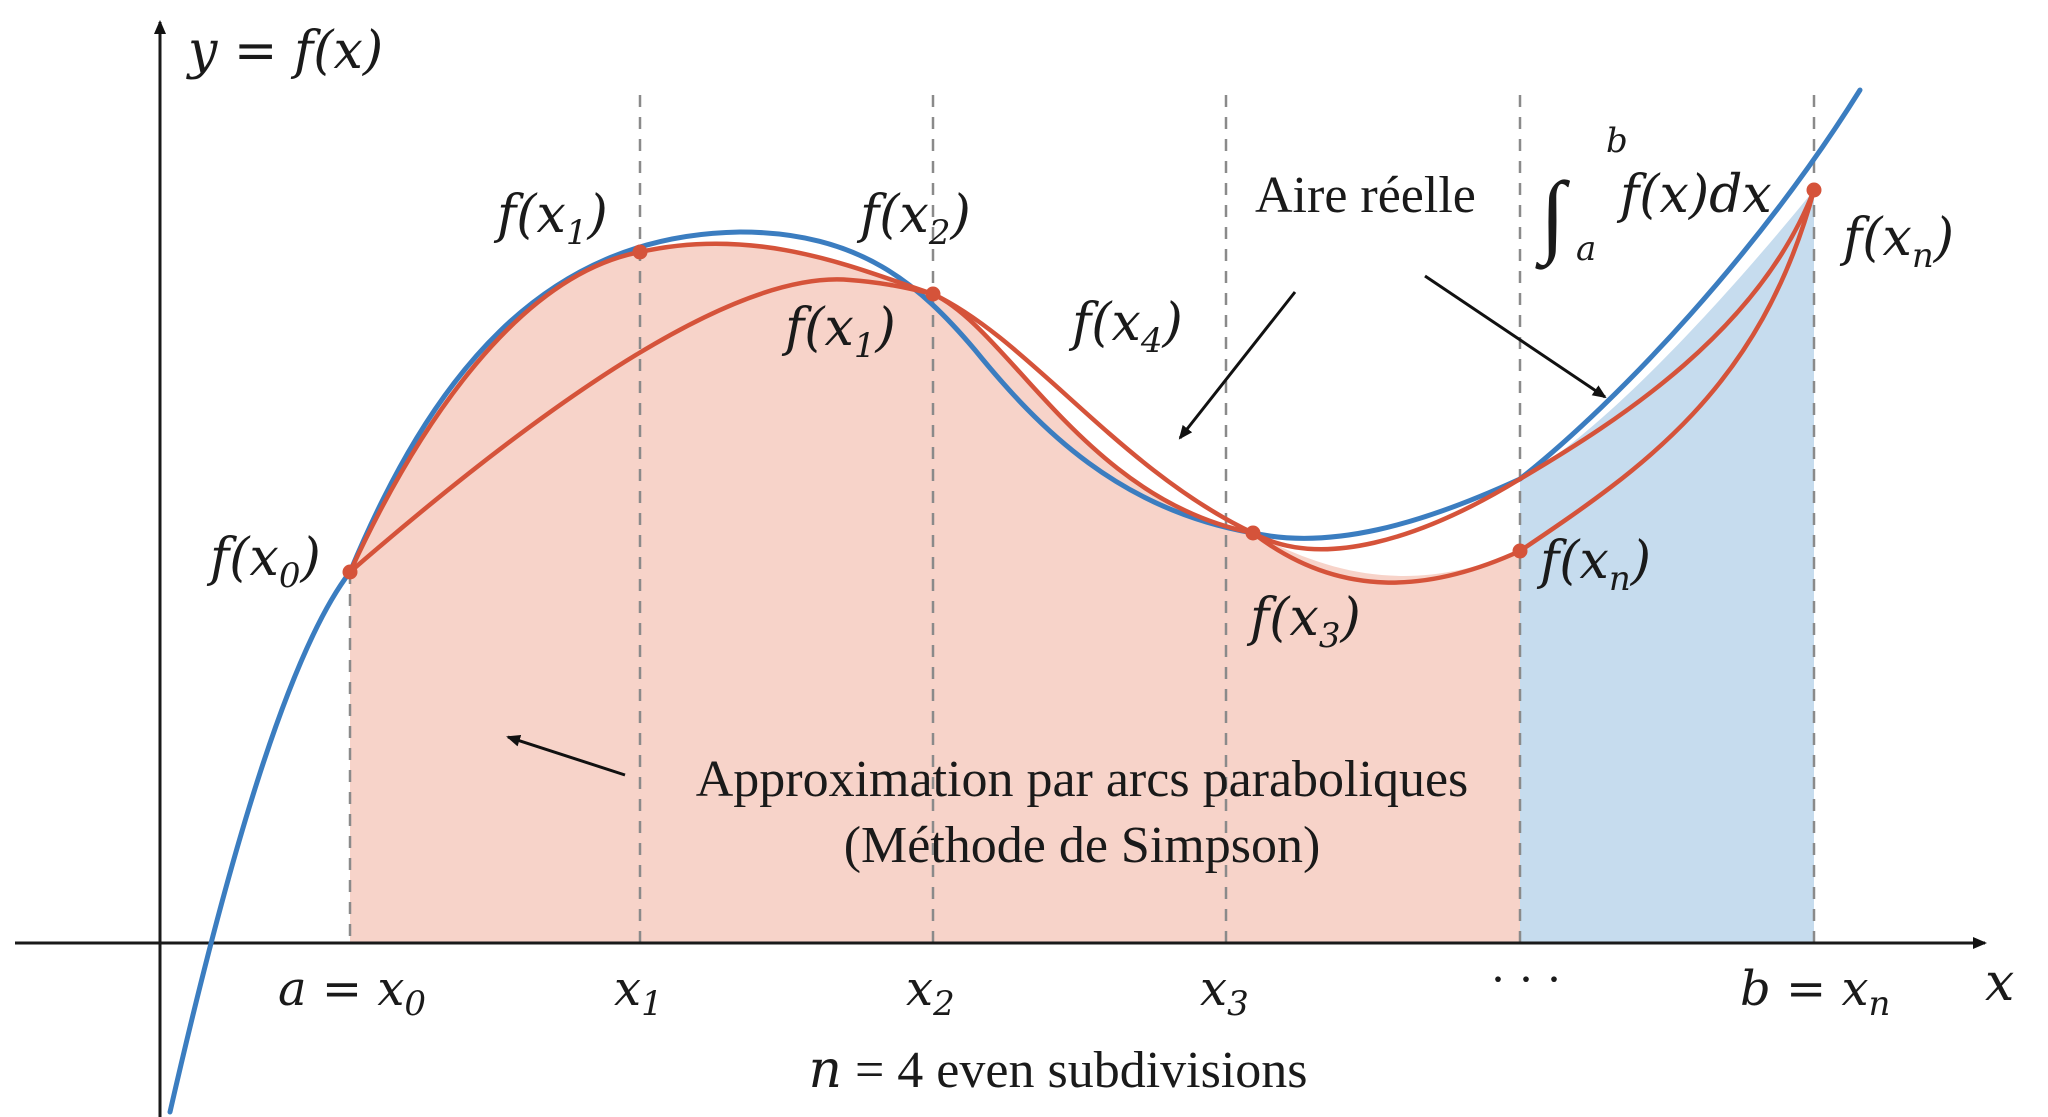  Describe the element at coordinates (930, 992) in the screenshot. I see `tick-x2: x2` at that location.